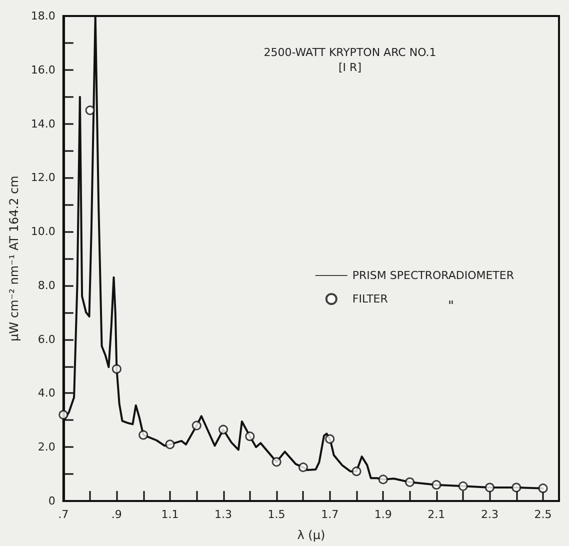  What do you see at coordinates (43, 123) in the screenshot?
I see `y-tick-label: 14.0` at bounding box center [43, 123].